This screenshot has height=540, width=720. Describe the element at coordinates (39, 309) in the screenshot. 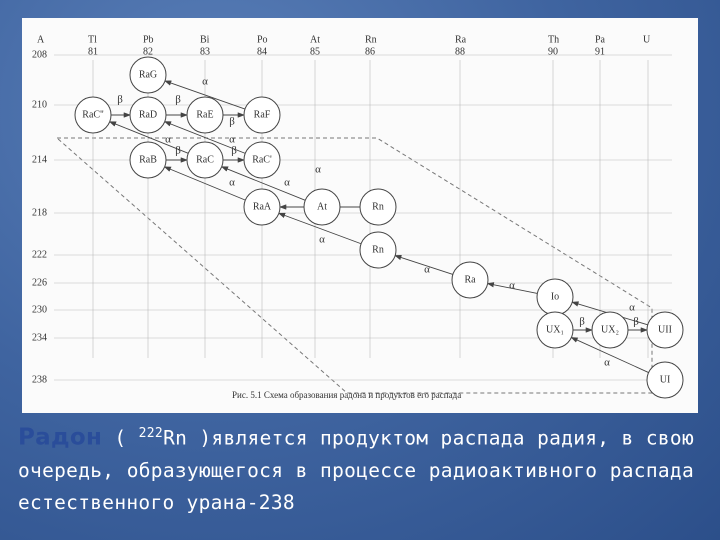

I see `row-label: 230` at that location.